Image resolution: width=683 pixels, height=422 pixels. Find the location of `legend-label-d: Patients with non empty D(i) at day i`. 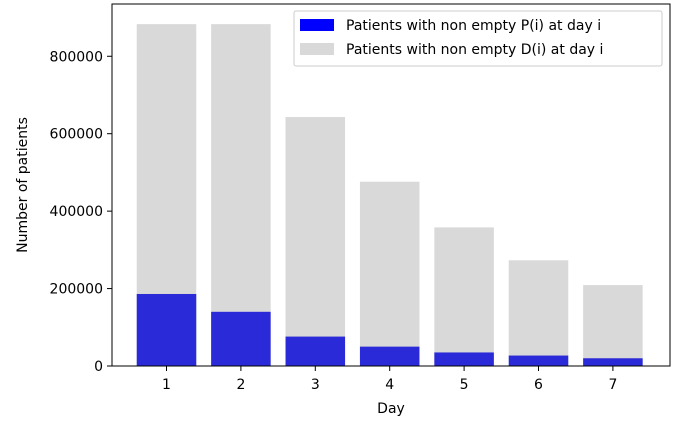

legend-label-d: Patients with non empty D(i) at day i is located at coordinates (474, 50).